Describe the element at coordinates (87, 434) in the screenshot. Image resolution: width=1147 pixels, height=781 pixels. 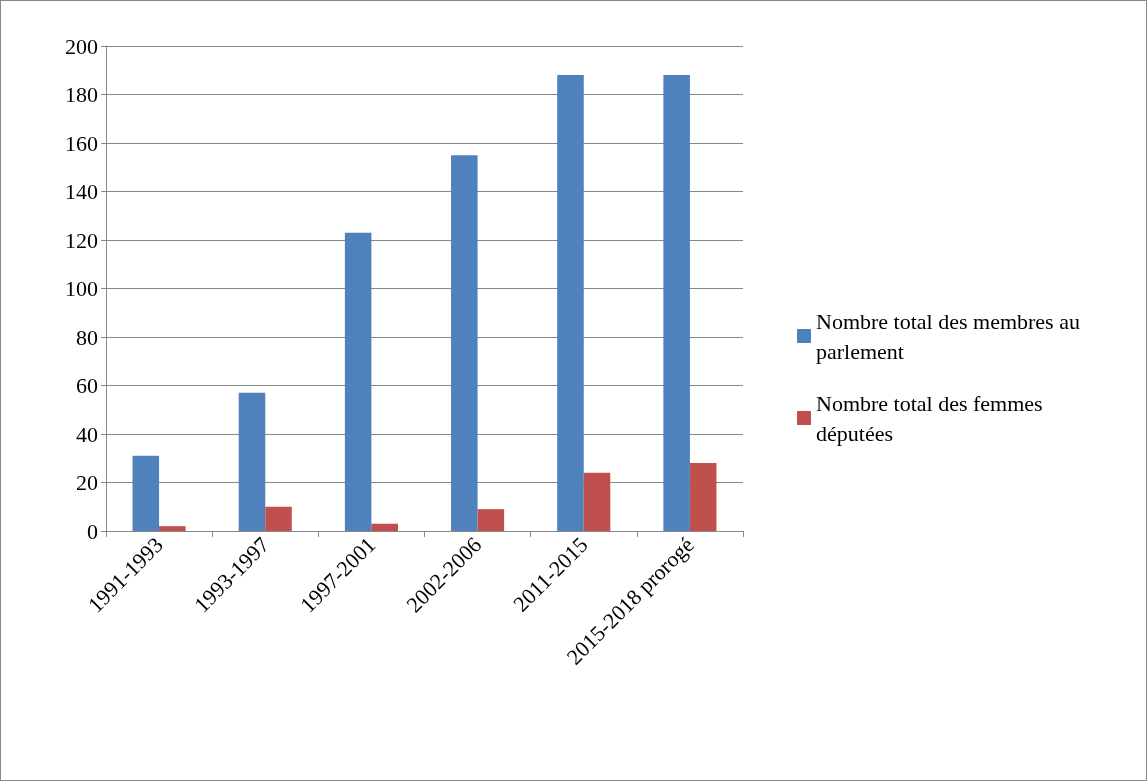
I see `y-tick-label: 40` at that location.